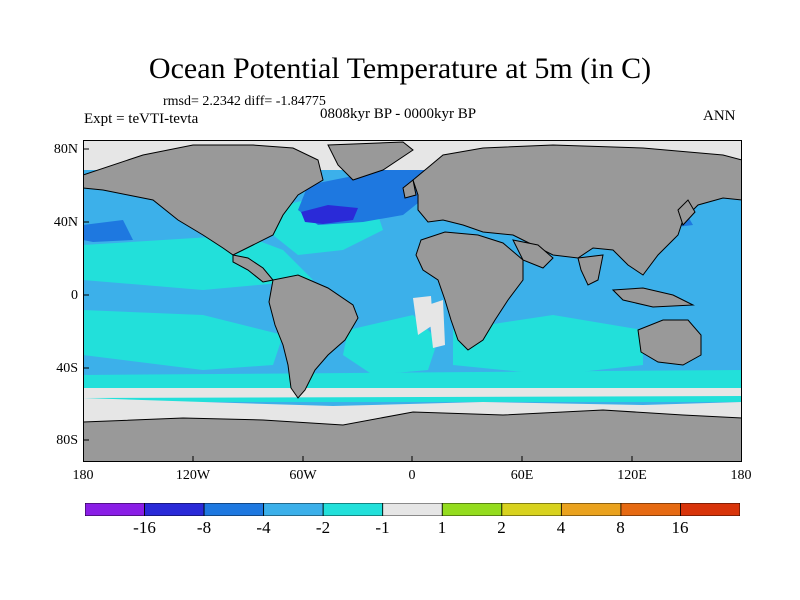 The image size is (800, 600). What do you see at coordinates (590, 270) in the screenshot?
I see `india` at bounding box center [590, 270].